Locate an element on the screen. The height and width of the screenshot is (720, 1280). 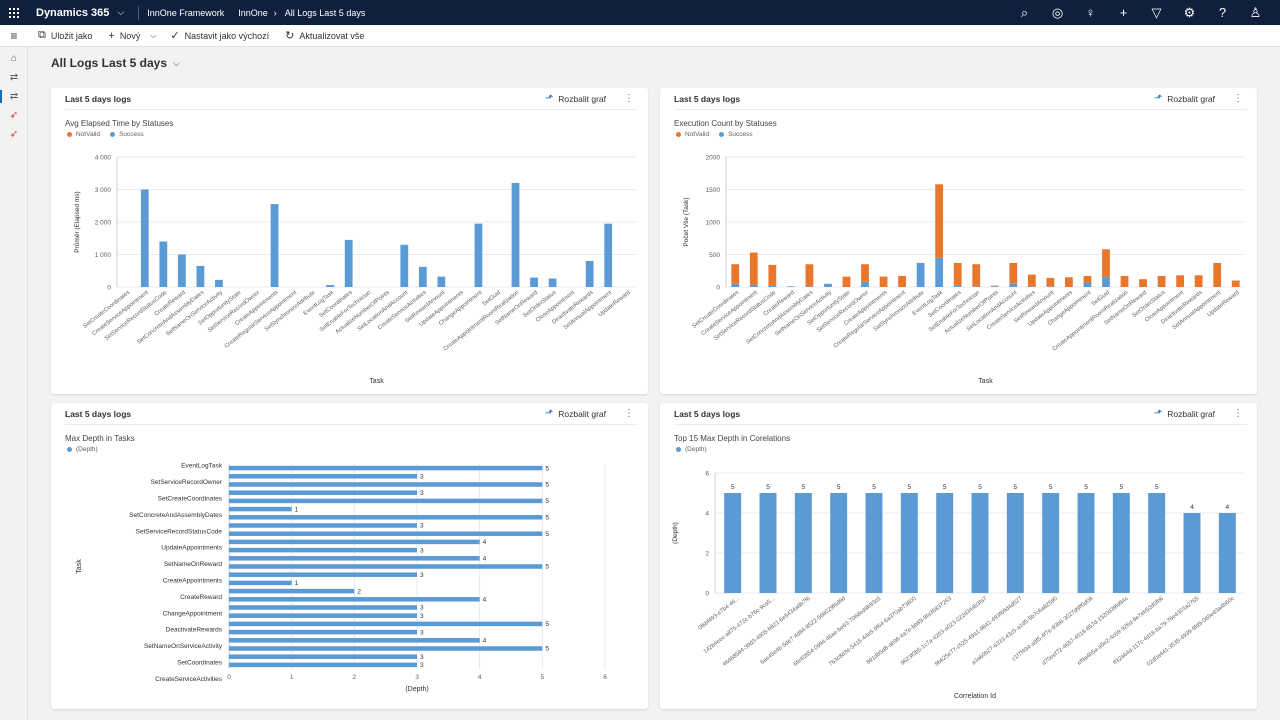
page-scrollbar is located at coordinates (1276, 383).